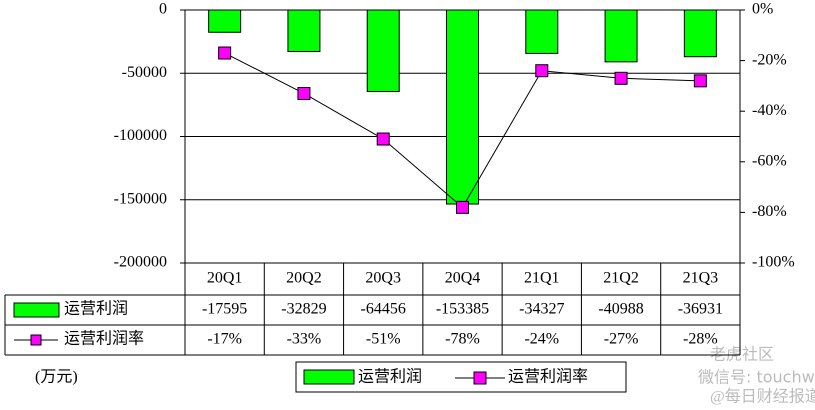 The height and width of the screenshot is (410, 815). What do you see at coordinates (225, 278) in the screenshot?
I see `x-tick-label: 20Q1` at bounding box center [225, 278].